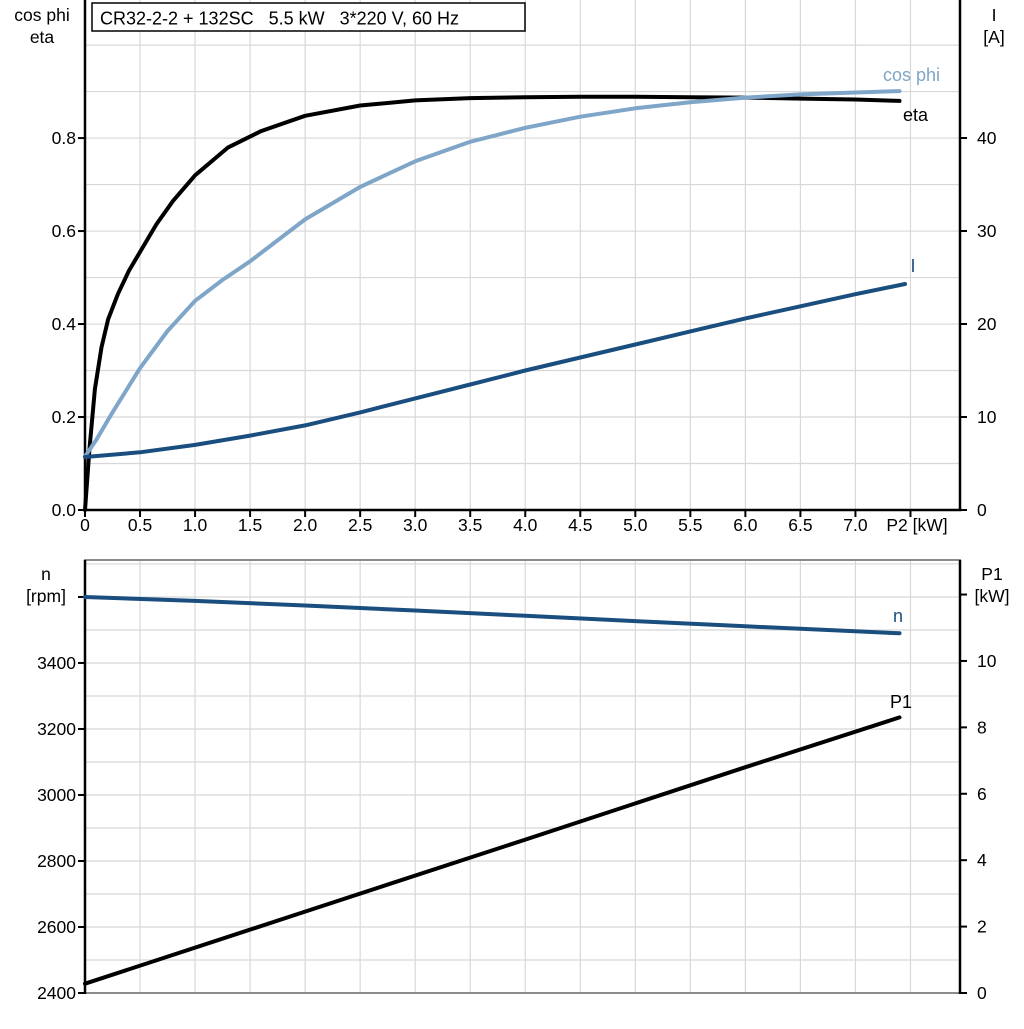 This screenshot has width=1024, height=1029. What do you see at coordinates (745, 525) in the screenshot?
I see `x-axis-tick-label: 6.0` at bounding box center [745, 525].